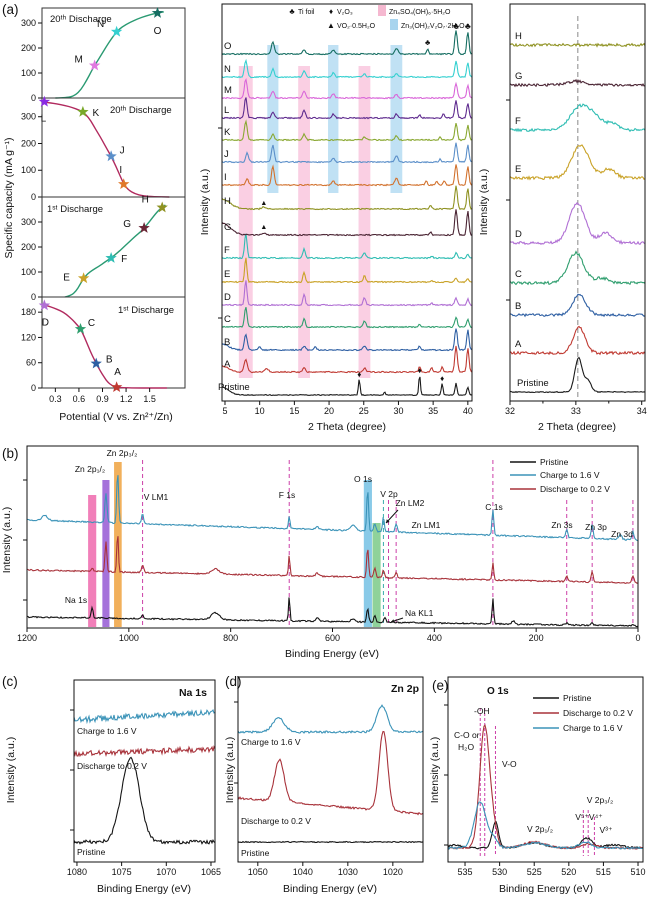  What do you see at coordinates (642, 411) in the screenshot?
I see `x-tick-label: 34` at bounding box center [642, 411].